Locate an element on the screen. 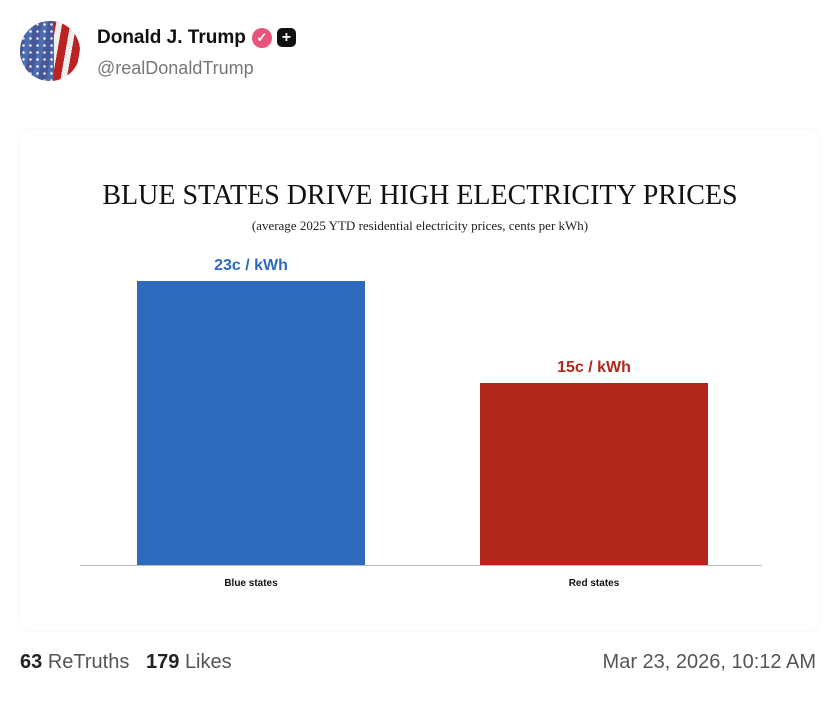  data-label: 15c / kWh is located at coordinates (594, 368).